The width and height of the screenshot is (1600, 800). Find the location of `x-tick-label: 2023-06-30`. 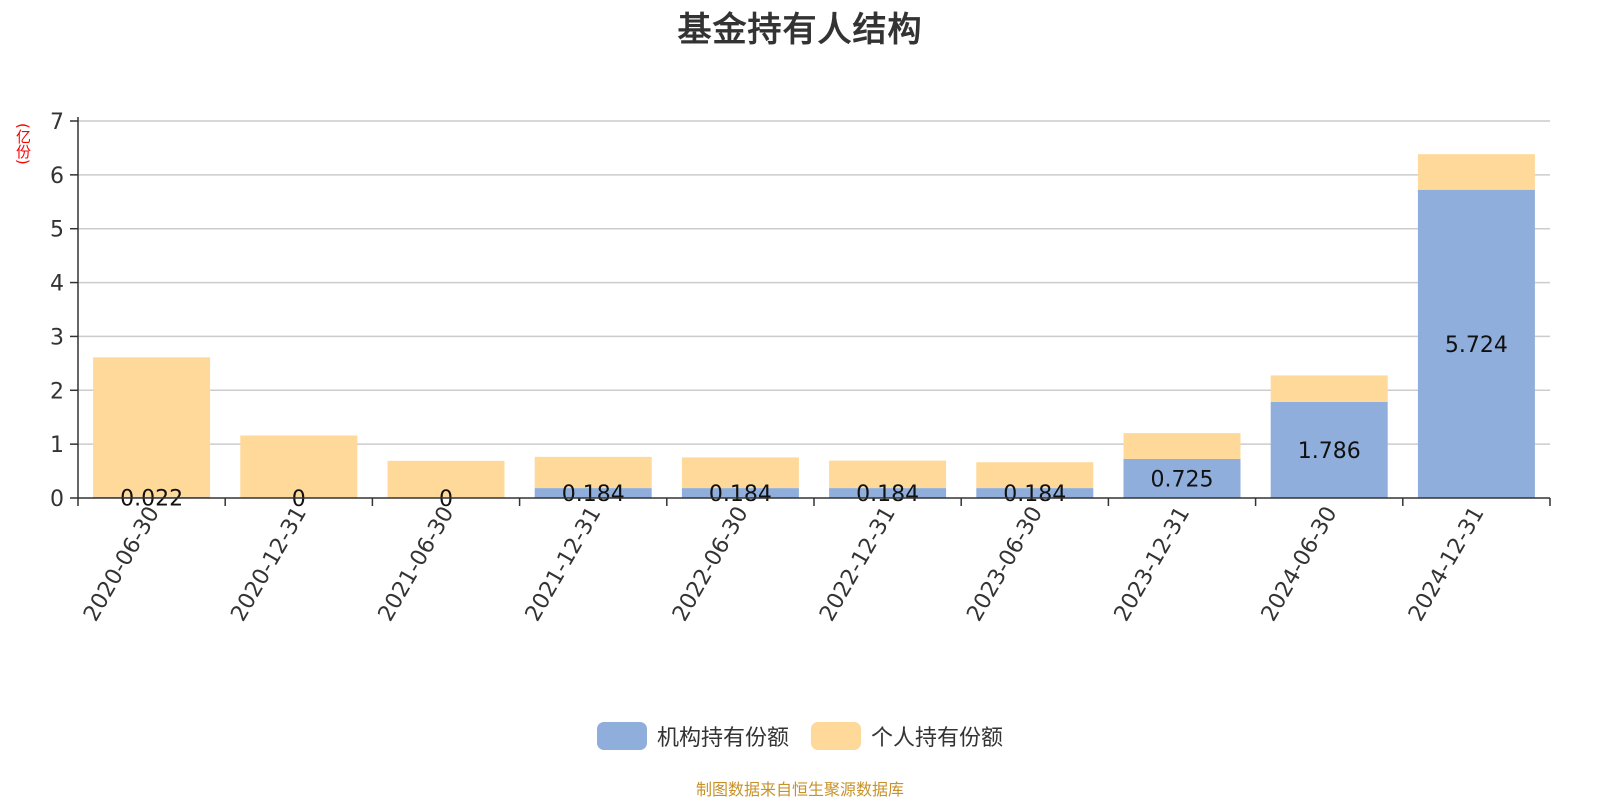

x-tick-label: 2023-06-30 is located at coordinates (1005, 564).